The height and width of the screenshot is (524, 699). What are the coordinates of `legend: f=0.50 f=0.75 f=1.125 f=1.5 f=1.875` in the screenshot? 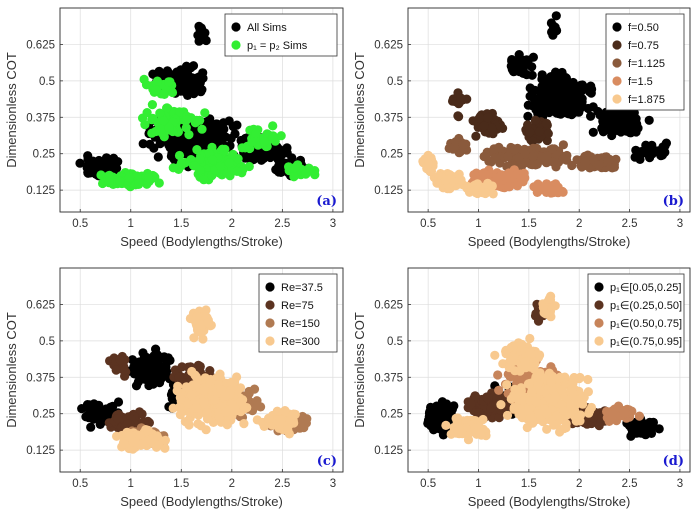 It's located at (645, 62).